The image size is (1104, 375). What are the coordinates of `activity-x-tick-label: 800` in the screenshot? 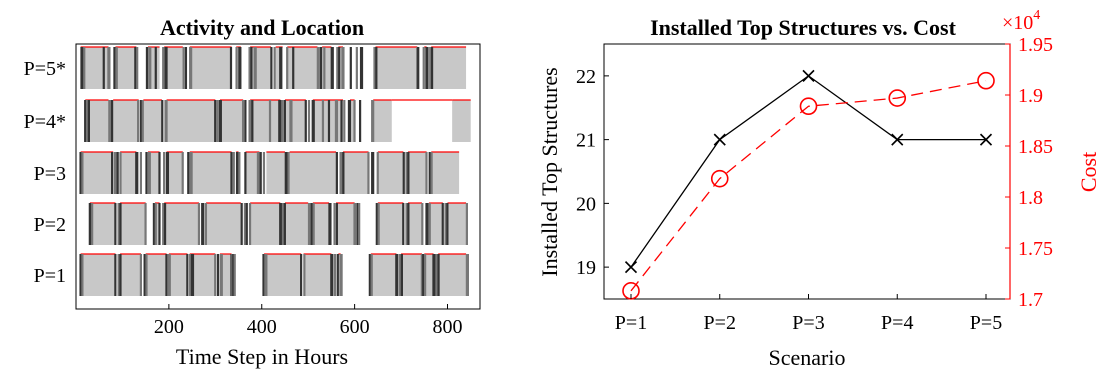 It's located at (447, 327).